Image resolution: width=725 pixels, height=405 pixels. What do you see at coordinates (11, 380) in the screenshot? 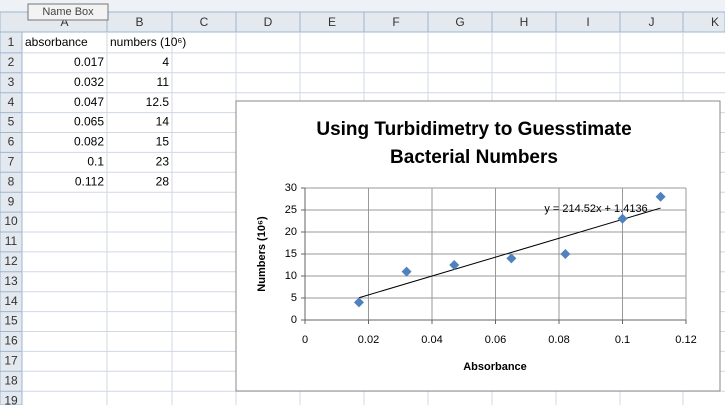
I see `row-number: 18` at bounding box center [11, 380].